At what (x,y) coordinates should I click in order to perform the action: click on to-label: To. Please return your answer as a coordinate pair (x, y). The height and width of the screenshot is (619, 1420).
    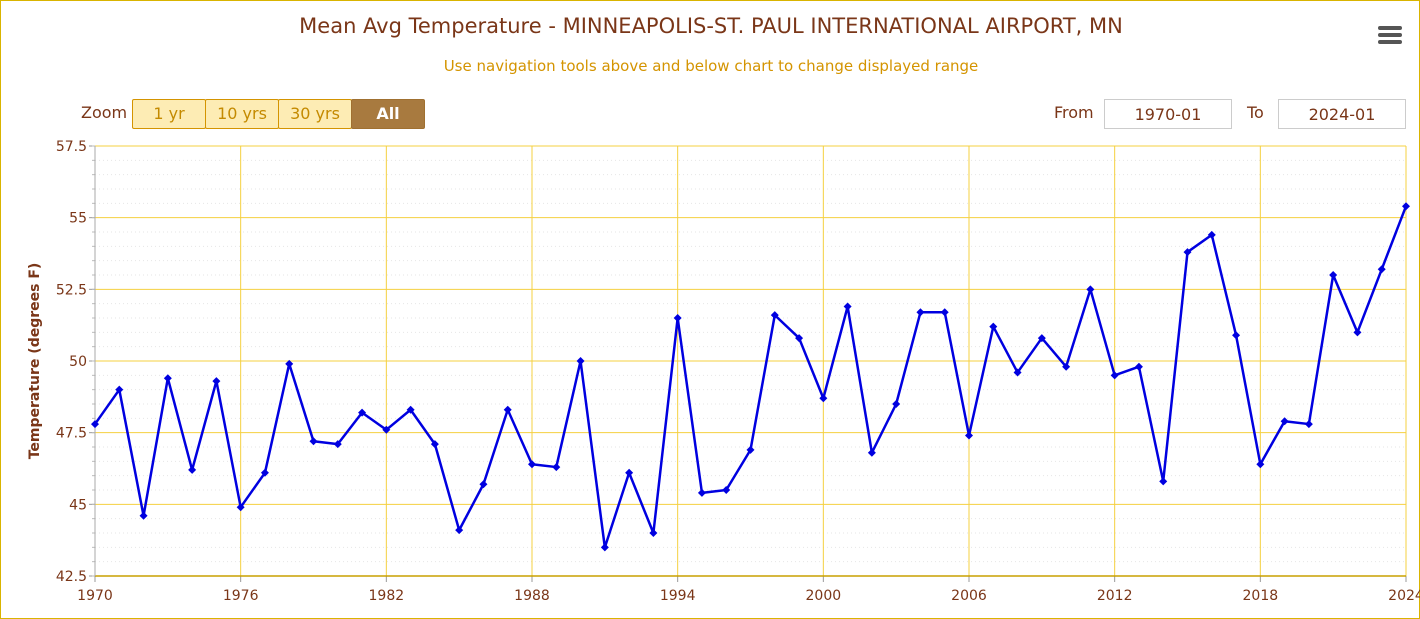
    Looking at the image, I should click on (1255, 112).